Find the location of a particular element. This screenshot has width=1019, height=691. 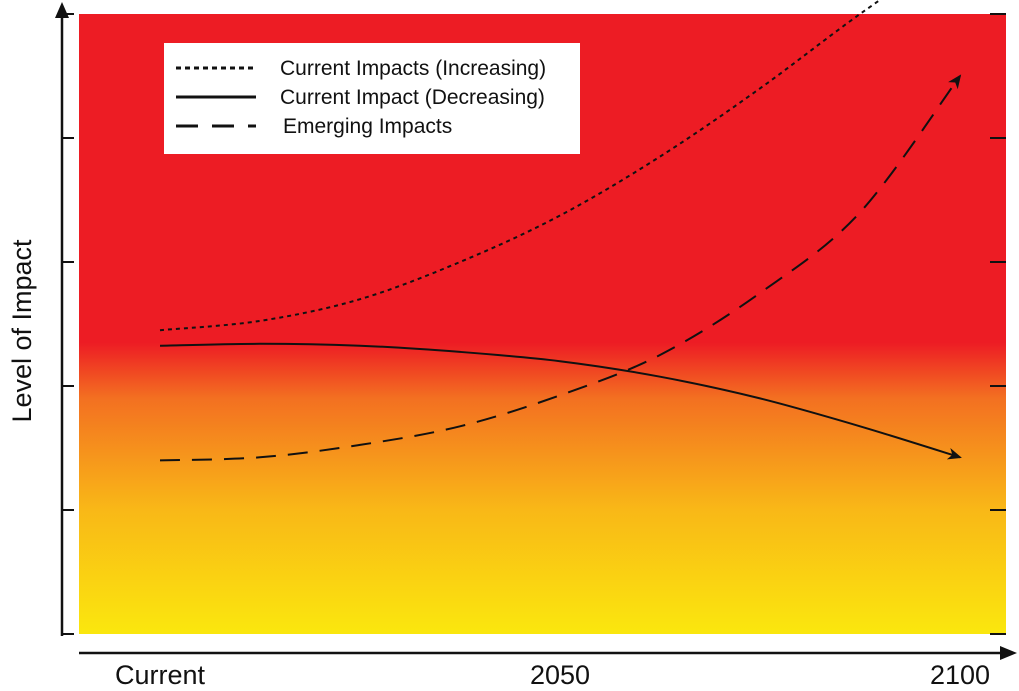

y-axis-title: Level of Impact is located at coordinates (22, 331).